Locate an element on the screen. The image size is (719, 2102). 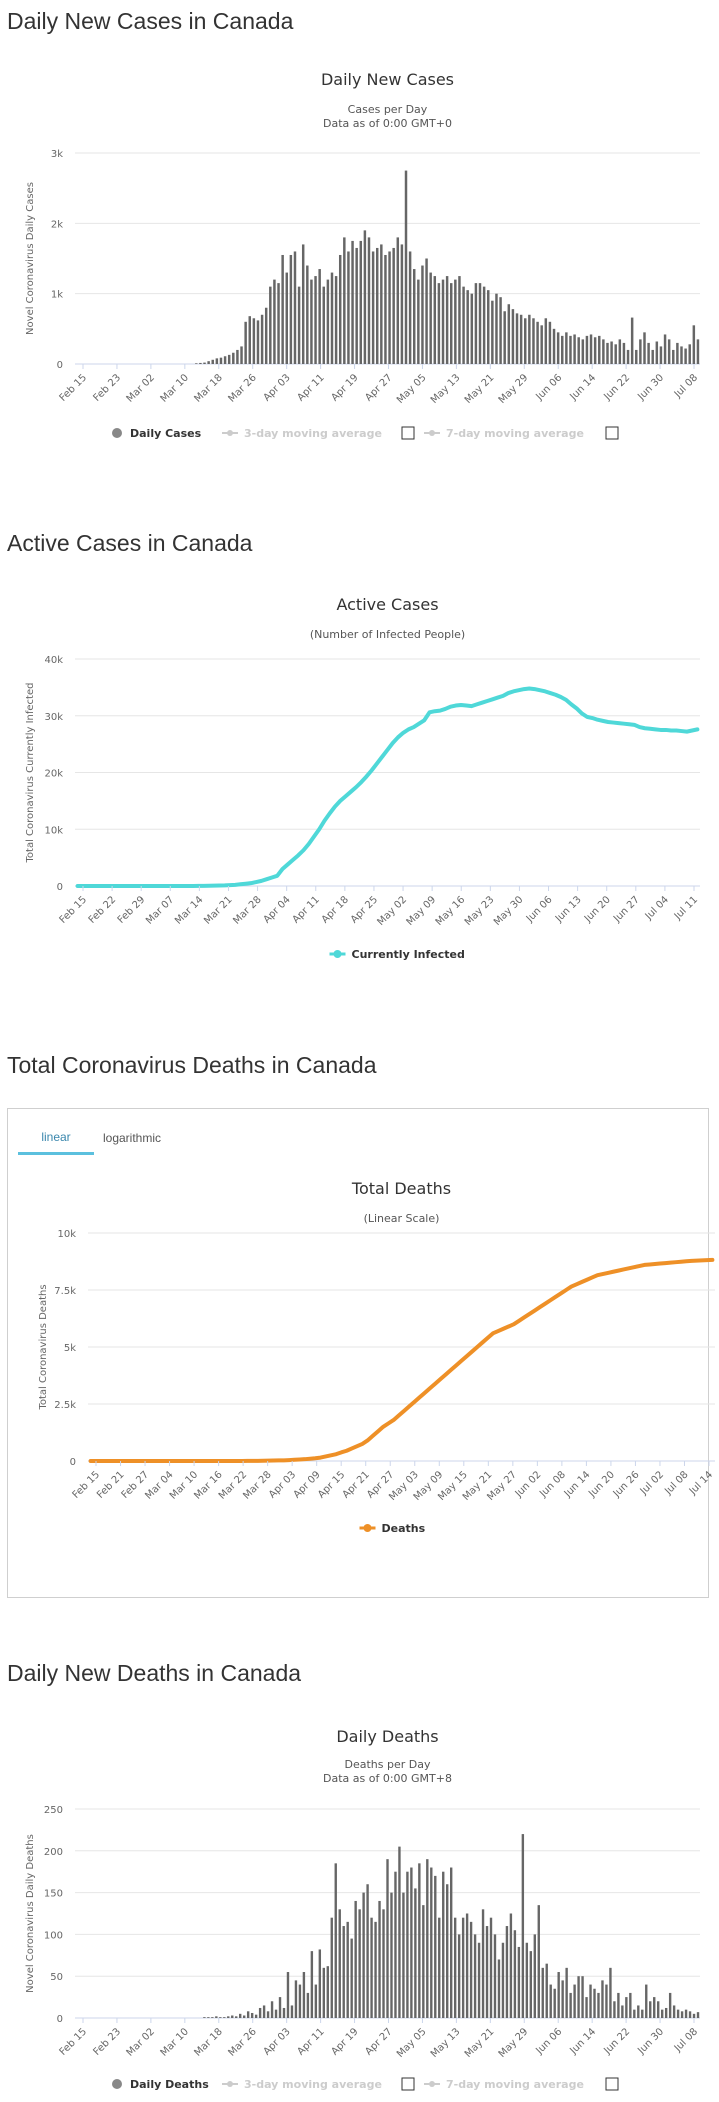
tab-linear: linear is located at coordinates (56, 1138).